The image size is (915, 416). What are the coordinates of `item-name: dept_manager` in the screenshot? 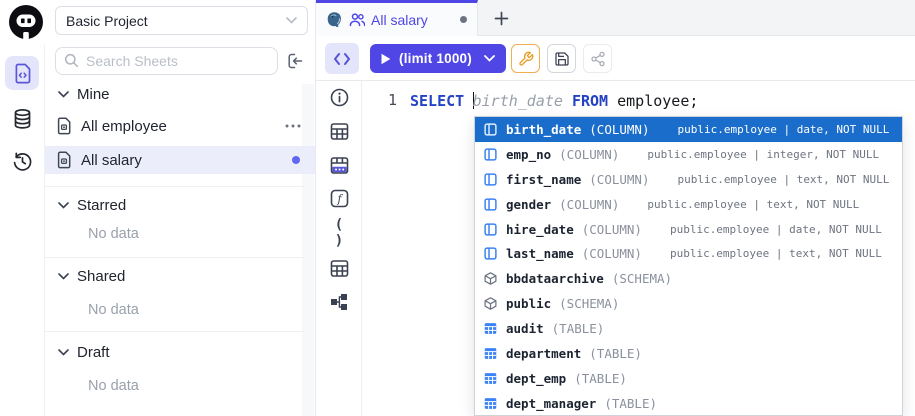 It's located at (551, 403).